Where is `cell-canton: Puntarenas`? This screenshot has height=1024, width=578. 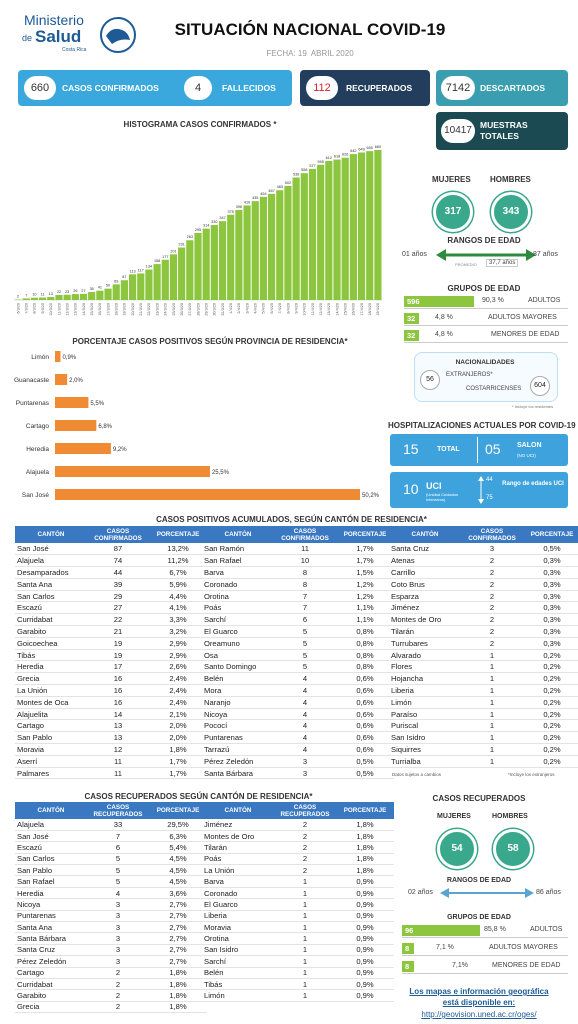 cell-canton: Puntarenas is located at coordinates (51, 916).